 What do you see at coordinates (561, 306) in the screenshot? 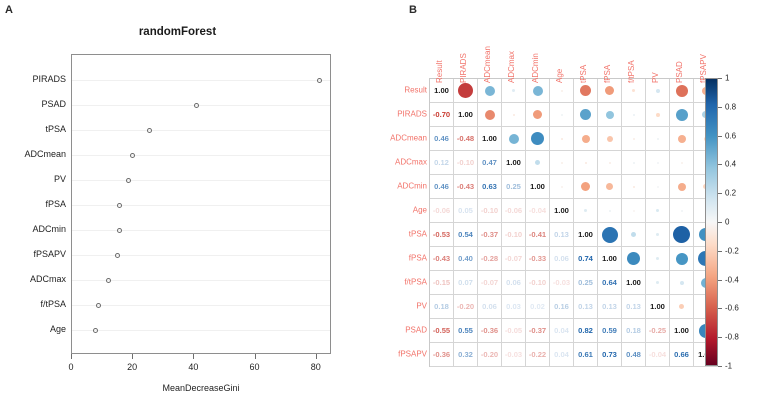
I see `correlation-value: 0.16` at bounding box center [561, 306].